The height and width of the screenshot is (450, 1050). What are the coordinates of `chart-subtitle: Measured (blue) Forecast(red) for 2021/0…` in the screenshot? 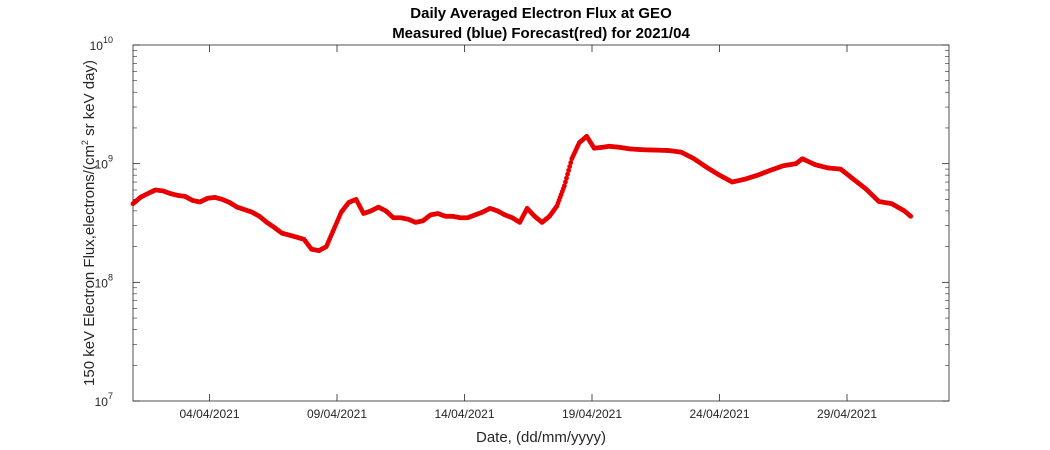 It's located at (541, 33).